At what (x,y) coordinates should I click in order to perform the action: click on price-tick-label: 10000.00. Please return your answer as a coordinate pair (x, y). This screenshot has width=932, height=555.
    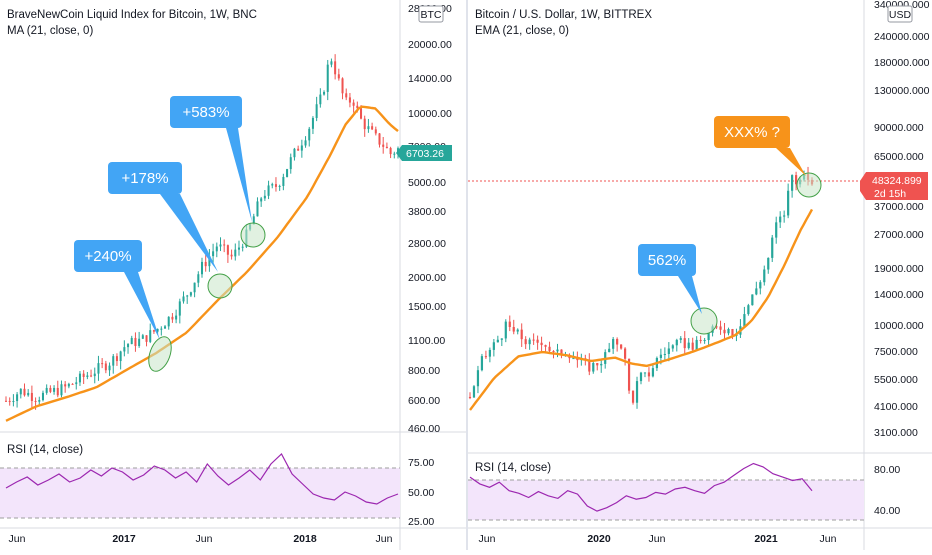
    Looking at the image, I should click on (430, 114).